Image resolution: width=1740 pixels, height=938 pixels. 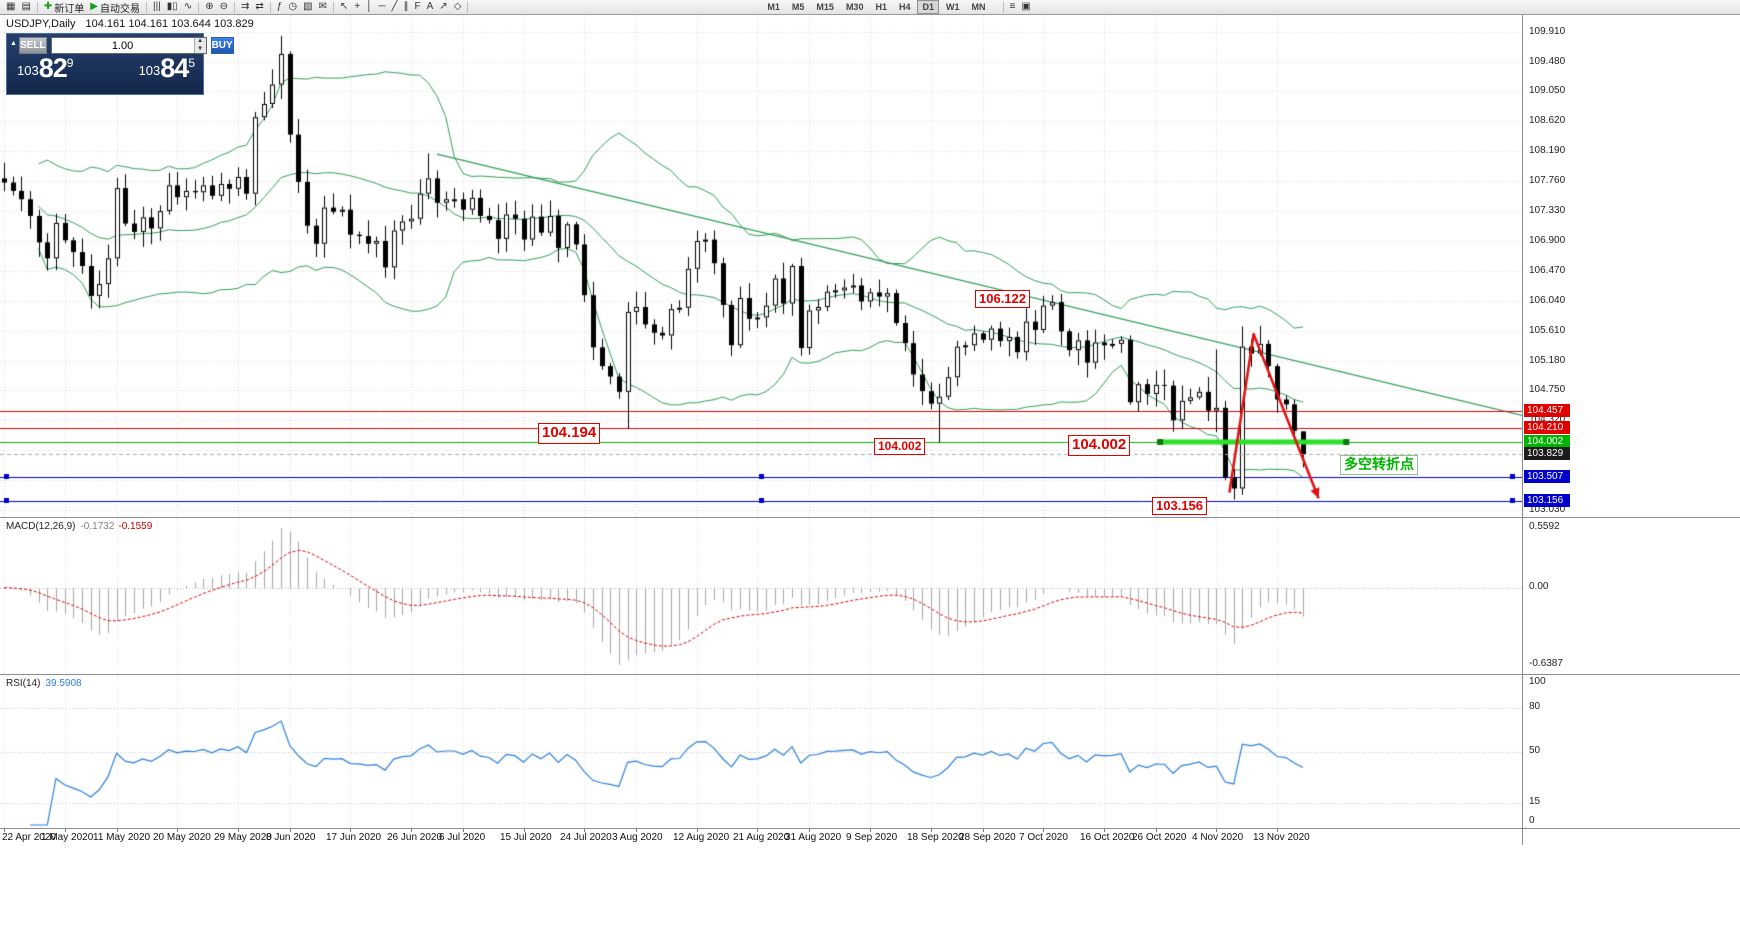 I want to click on zoom-in-button: ⊕, so click(x=209, y=7).